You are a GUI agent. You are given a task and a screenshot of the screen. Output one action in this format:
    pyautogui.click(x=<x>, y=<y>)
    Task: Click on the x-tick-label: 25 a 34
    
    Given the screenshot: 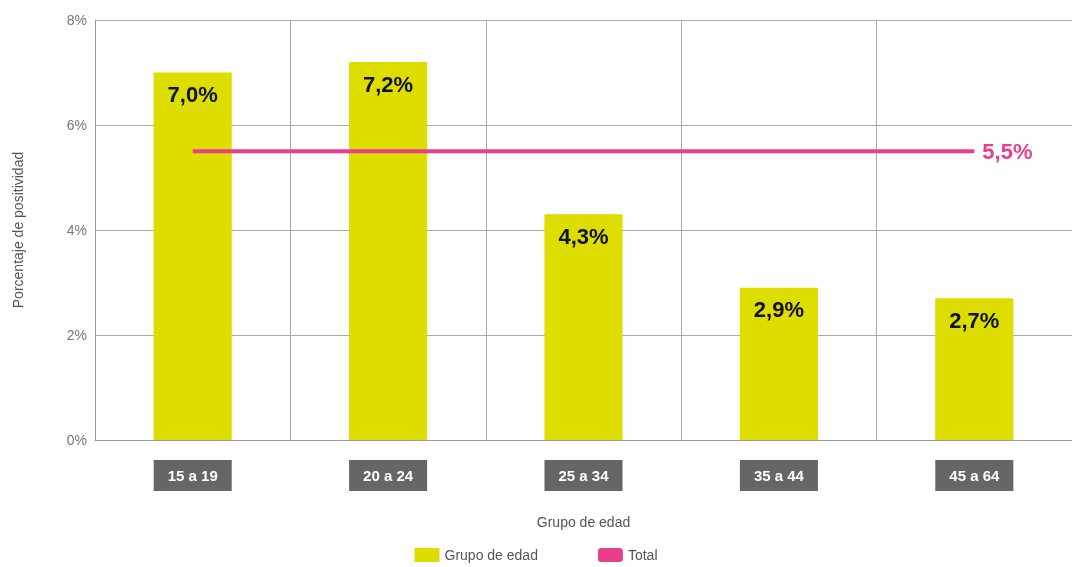 What is the action you would take?
    pyautogui.click(x=584, y=475)
    